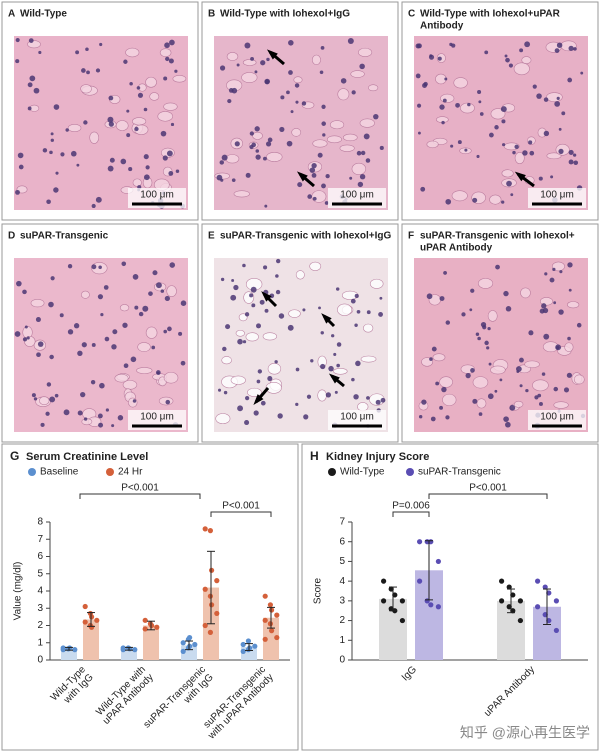  Describe the element at coordinates (59, 472) in the screenshot. I see `legend-label: Baseline` at that location.